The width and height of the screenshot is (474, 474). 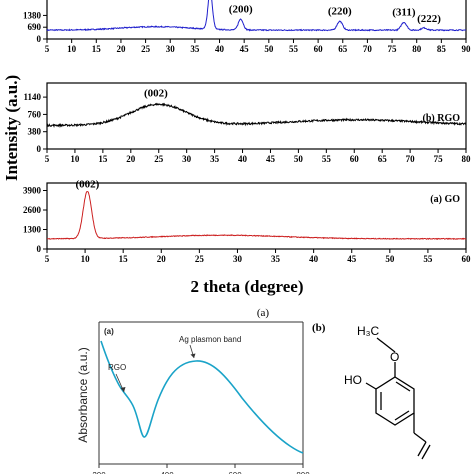 I want to click on vinyl-double-bond-a, so click(x=422, y=449).